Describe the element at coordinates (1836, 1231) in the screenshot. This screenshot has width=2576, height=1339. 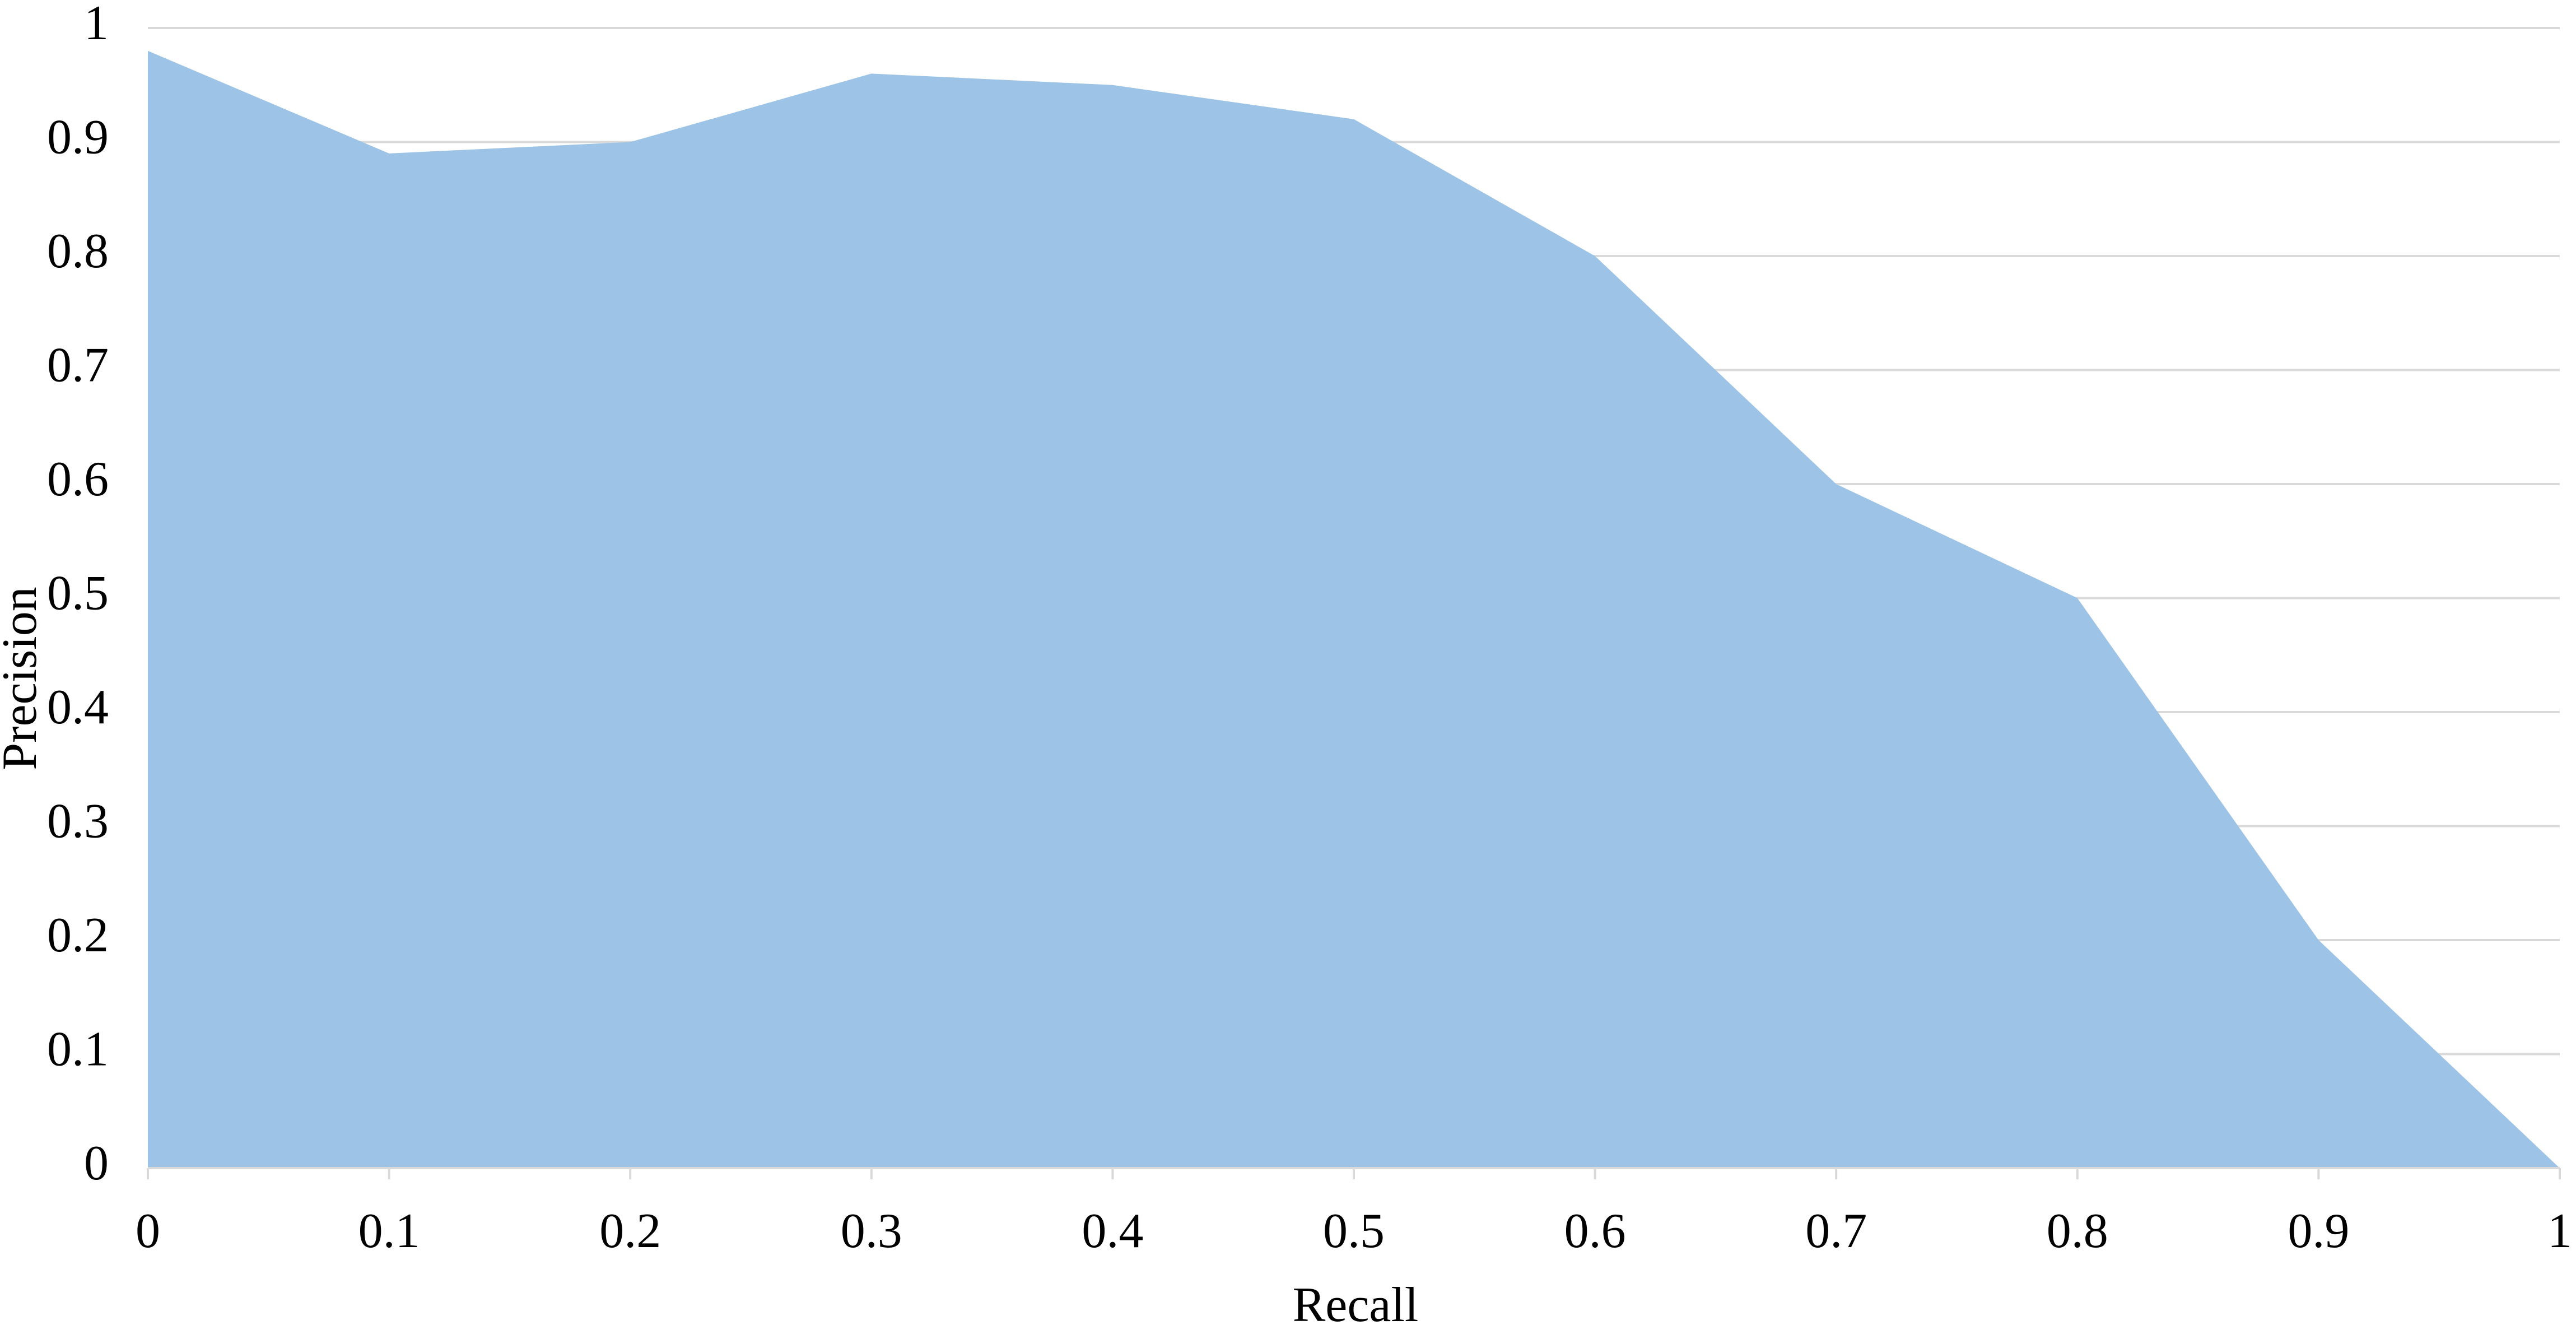
I see `x-tick-label: 0.7` at that location.